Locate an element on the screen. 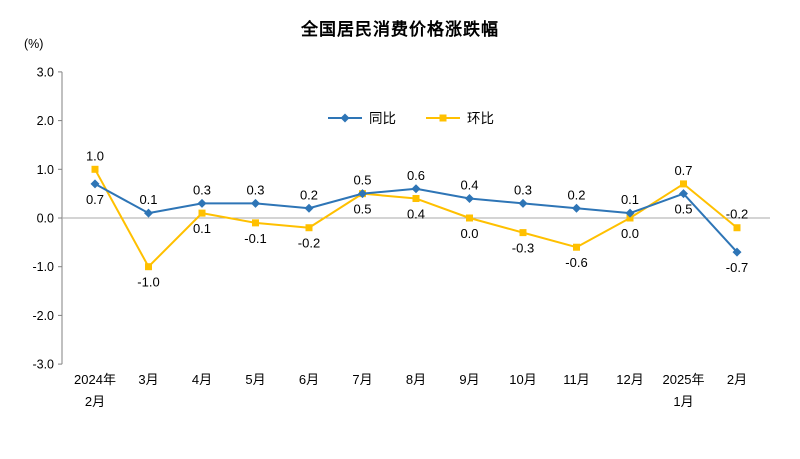  data-label: -0.3 is located at coordinates (523, 248).